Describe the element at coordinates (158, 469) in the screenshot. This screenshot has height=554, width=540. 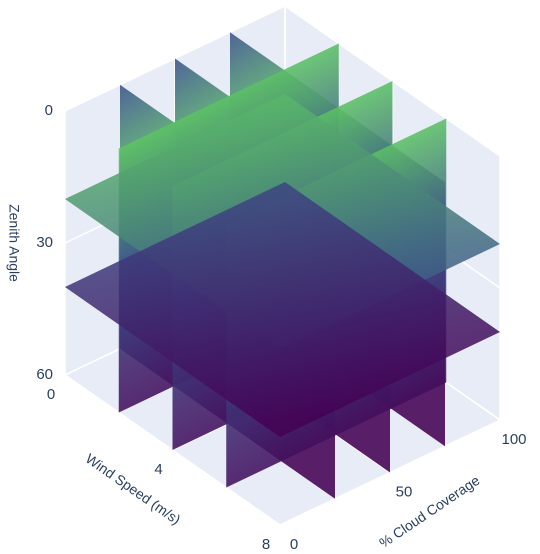
I see `x-tick-label: 4` at that location.